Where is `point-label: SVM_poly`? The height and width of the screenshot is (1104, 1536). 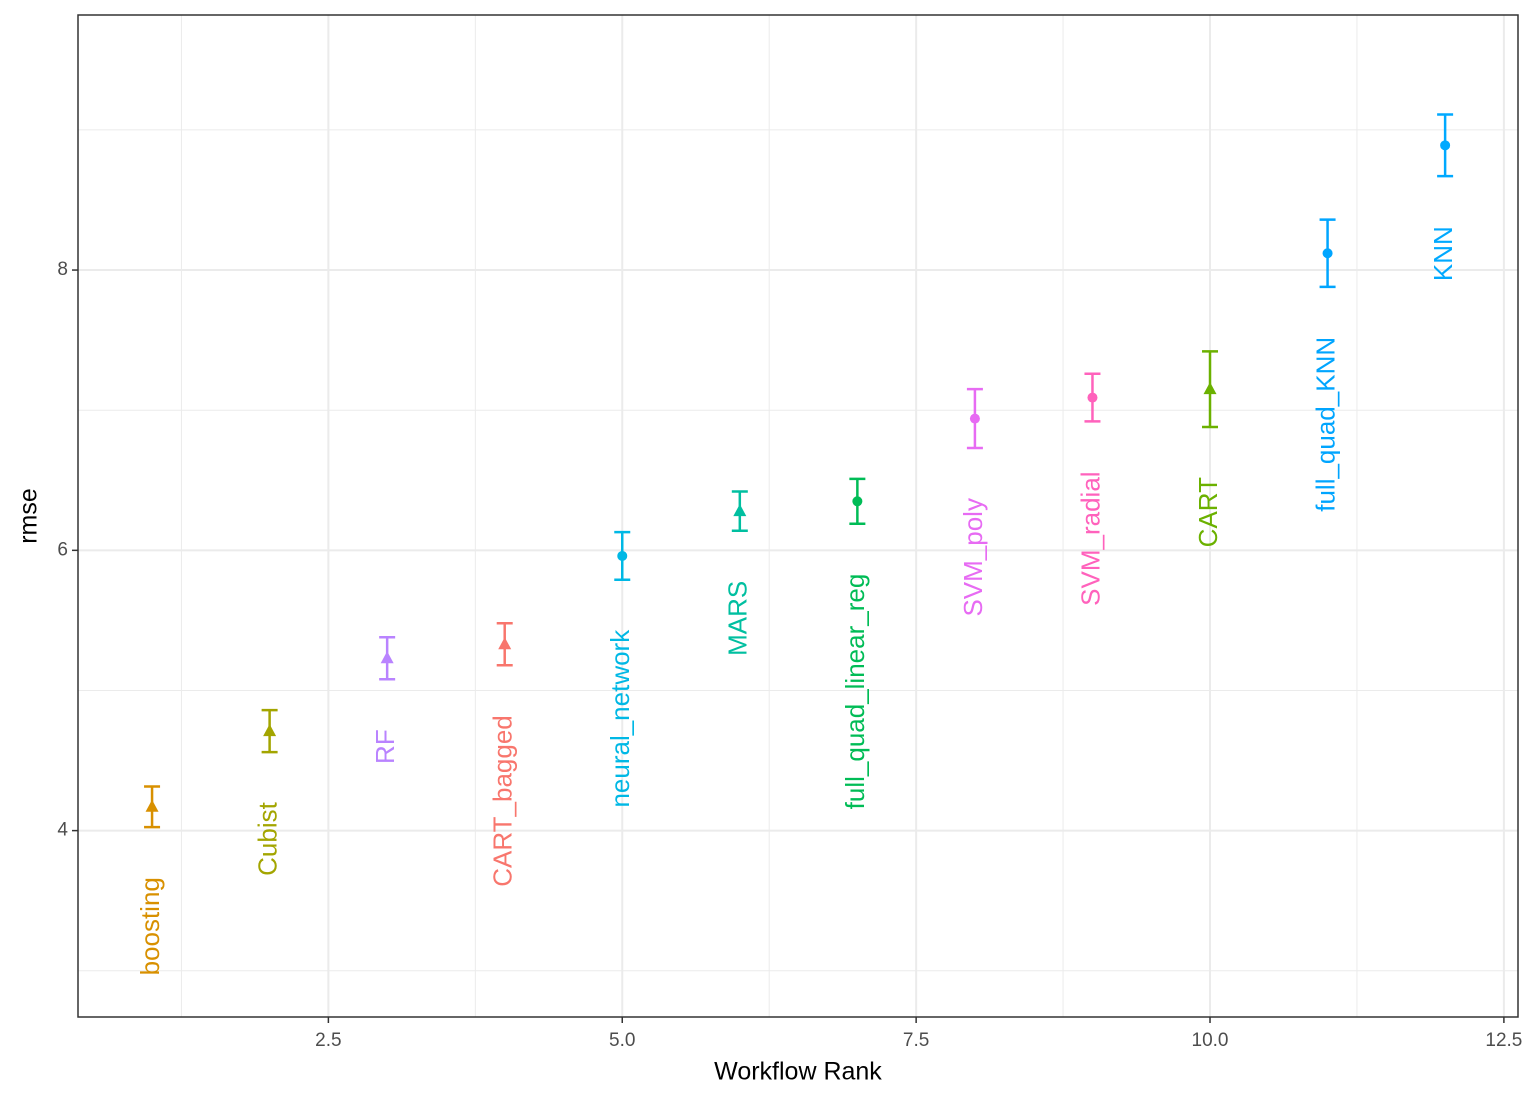
point-label: SVM_poly is located at coordinates (973, 557).